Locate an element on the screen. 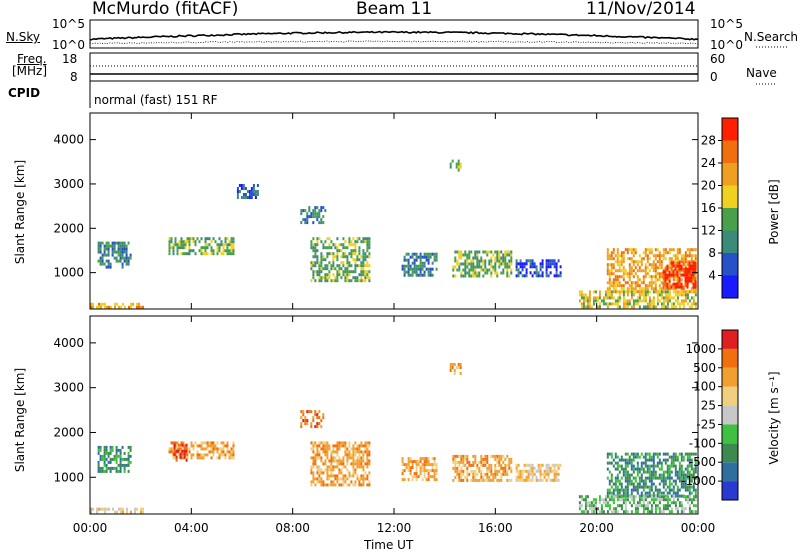  nsky-line is located at coordinates (394, 35).